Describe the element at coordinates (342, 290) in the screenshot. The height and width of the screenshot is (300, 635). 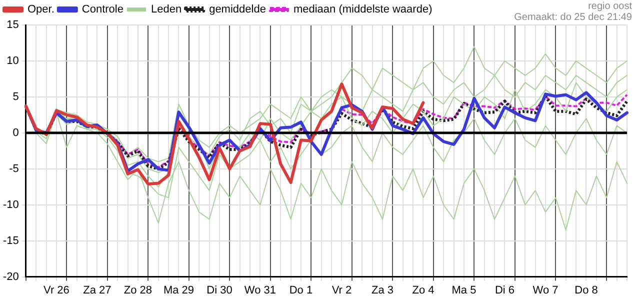
I see `x-tick-label: Vr 2` at that location.